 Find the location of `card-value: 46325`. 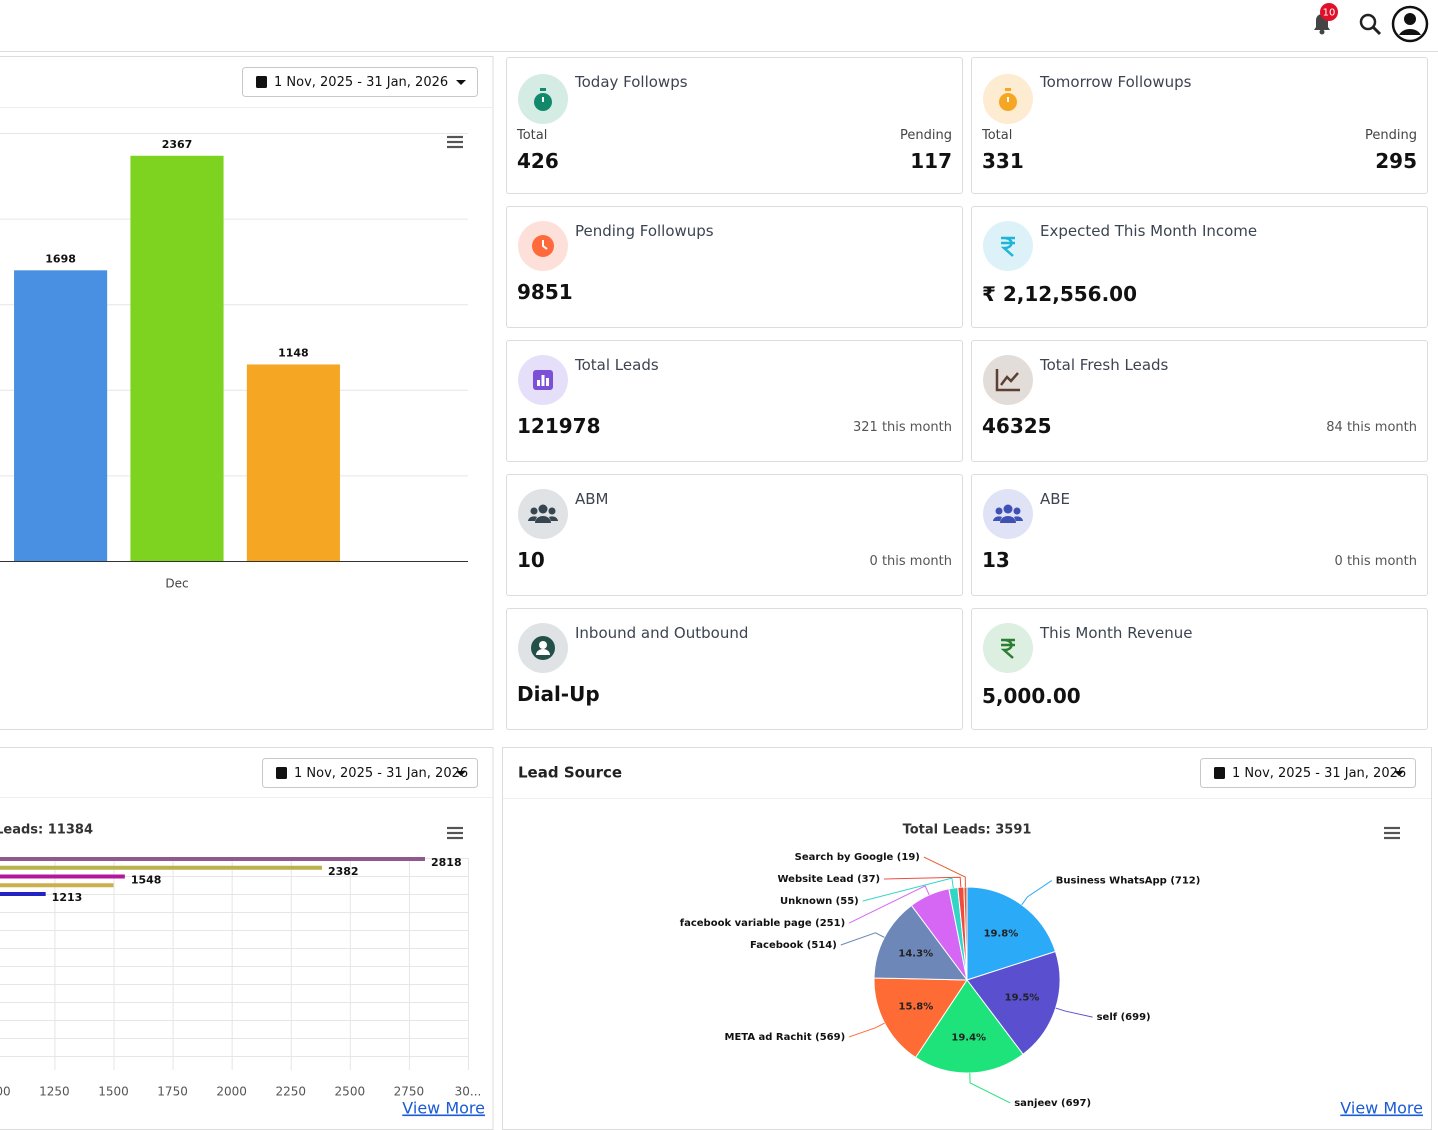

card-value: 46325 is located at coordinates (1017, 426).